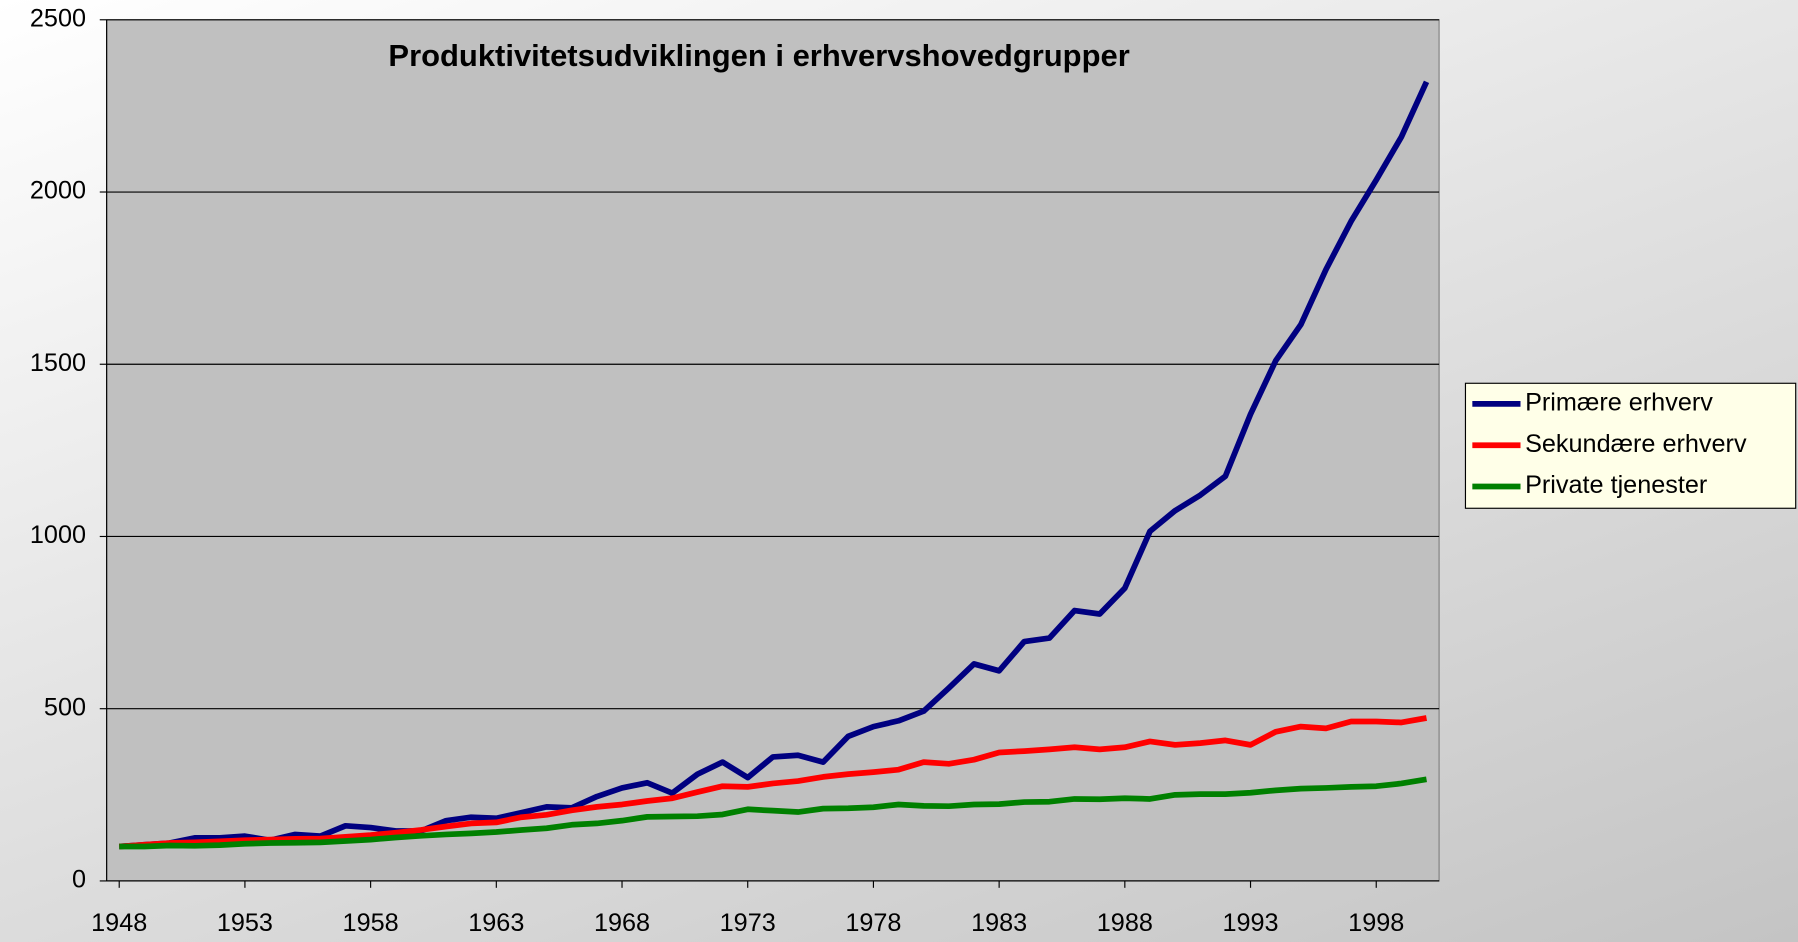  Describe the element at coordinates (1619, 403) in the screenshot. I see `legend-label: Primære erhverv` at that location.